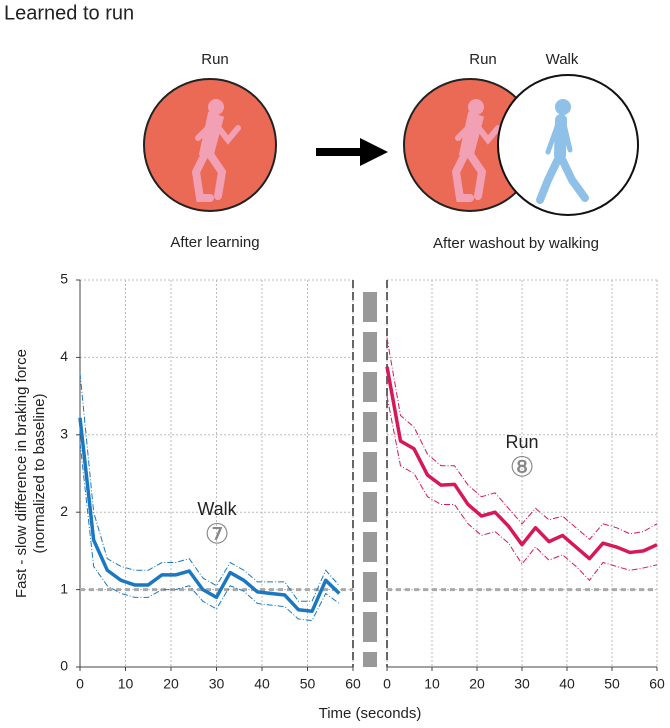 The image size is (670, 728). Describe the element at coordinates (562, 59) in the screenshot. I see `circle-label: Walk` at that location.